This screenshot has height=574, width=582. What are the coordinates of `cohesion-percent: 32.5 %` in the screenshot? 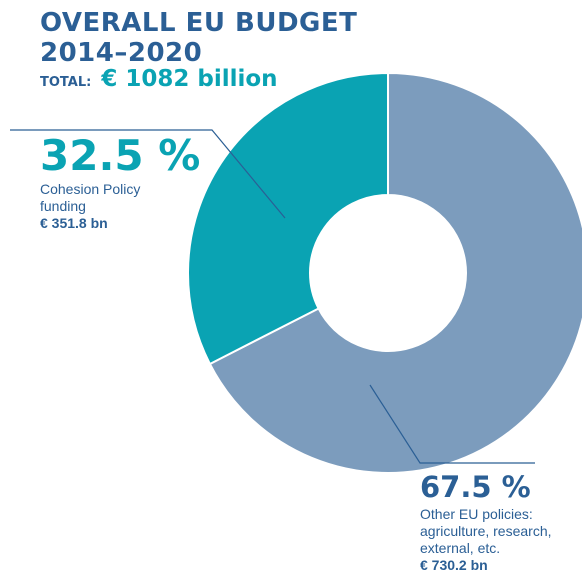 It's located at (120, 155).